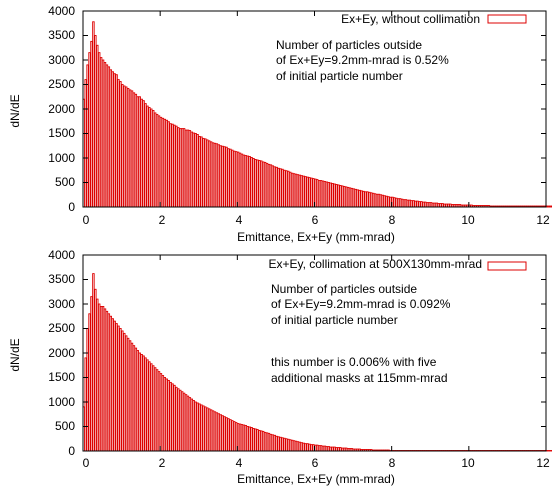 The width and height of the screenshot is (552, 489). I want to click on x-tick-label: 2, so click(162, 220).